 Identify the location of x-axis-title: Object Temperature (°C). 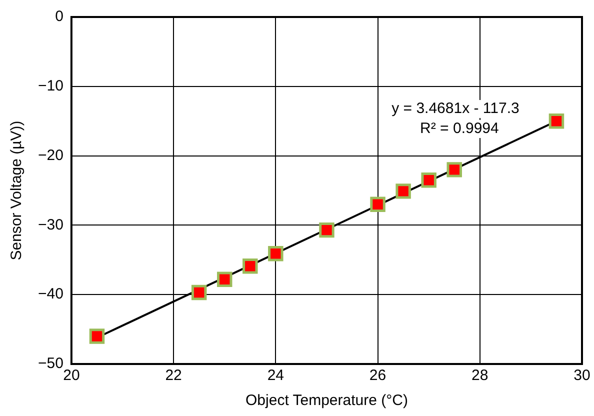
(326, 401).